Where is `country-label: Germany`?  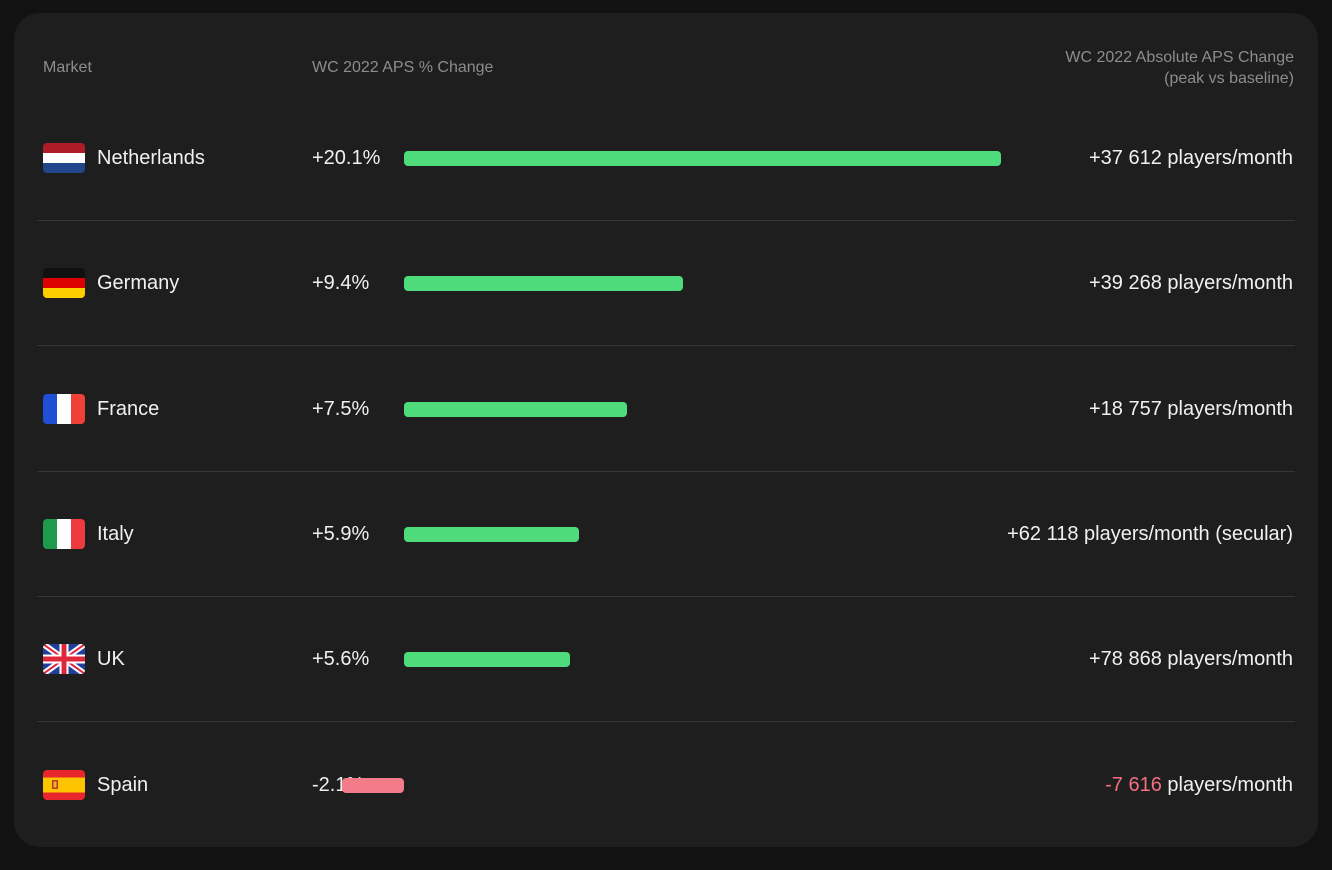 country-label: Germany is located at coordinates (138, 283).